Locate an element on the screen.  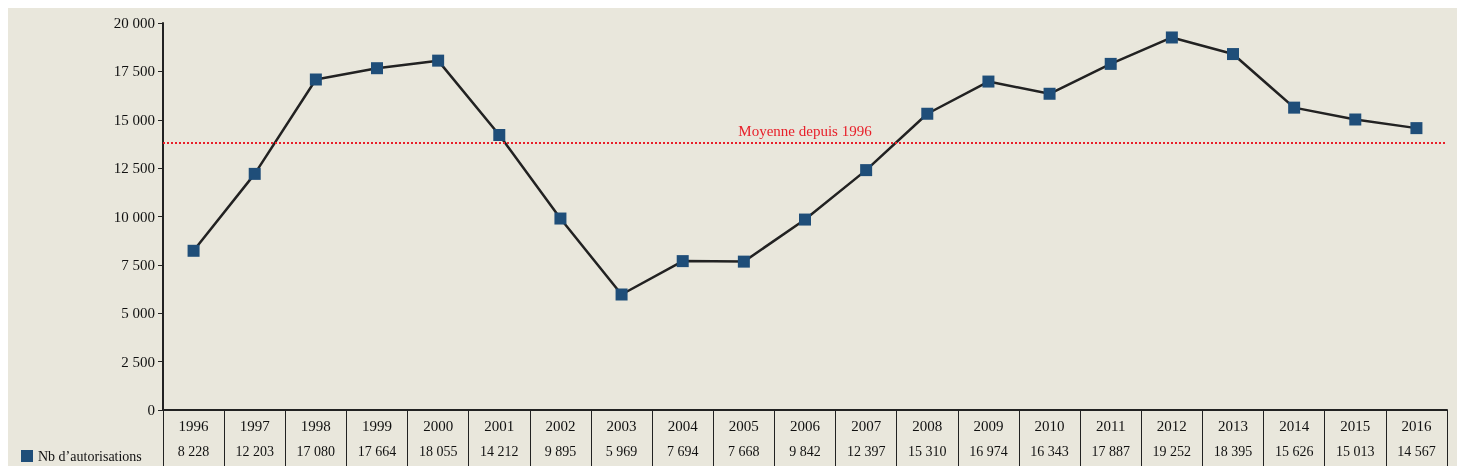
data-label: 18 055 is located at coordinates (438, 451).